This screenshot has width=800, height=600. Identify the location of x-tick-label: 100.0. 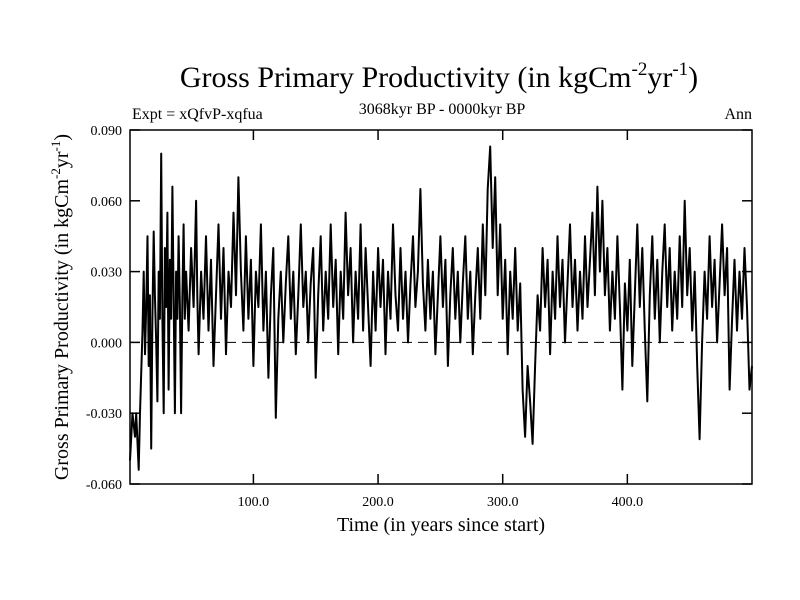
(254, 502).